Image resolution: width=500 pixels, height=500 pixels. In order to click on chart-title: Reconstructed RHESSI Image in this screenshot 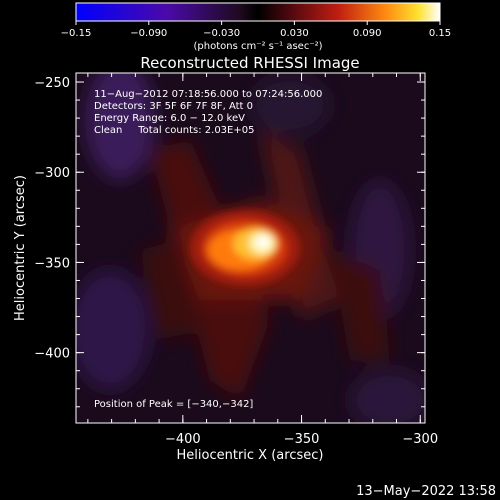, I will do `click(249, 63)`.